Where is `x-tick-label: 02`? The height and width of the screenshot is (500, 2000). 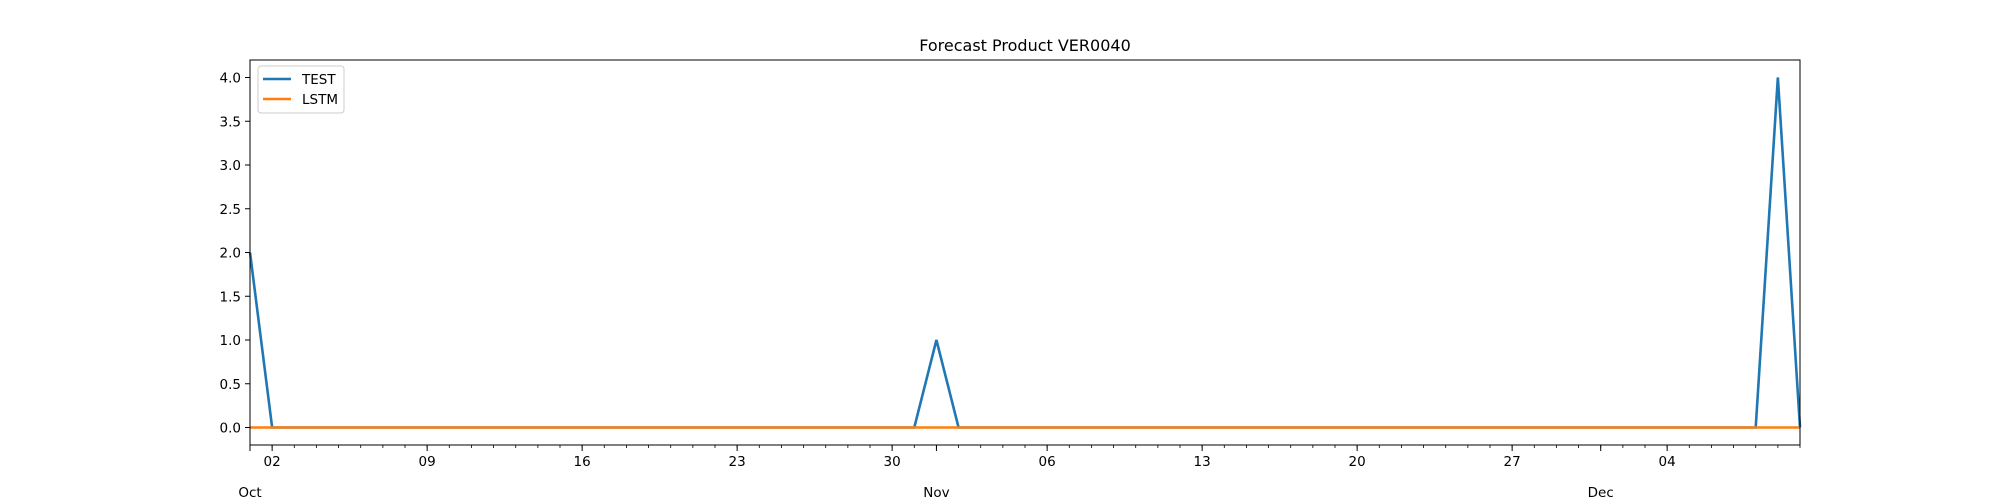 x-tick-label: 02 is located at coordinates (272, 462).